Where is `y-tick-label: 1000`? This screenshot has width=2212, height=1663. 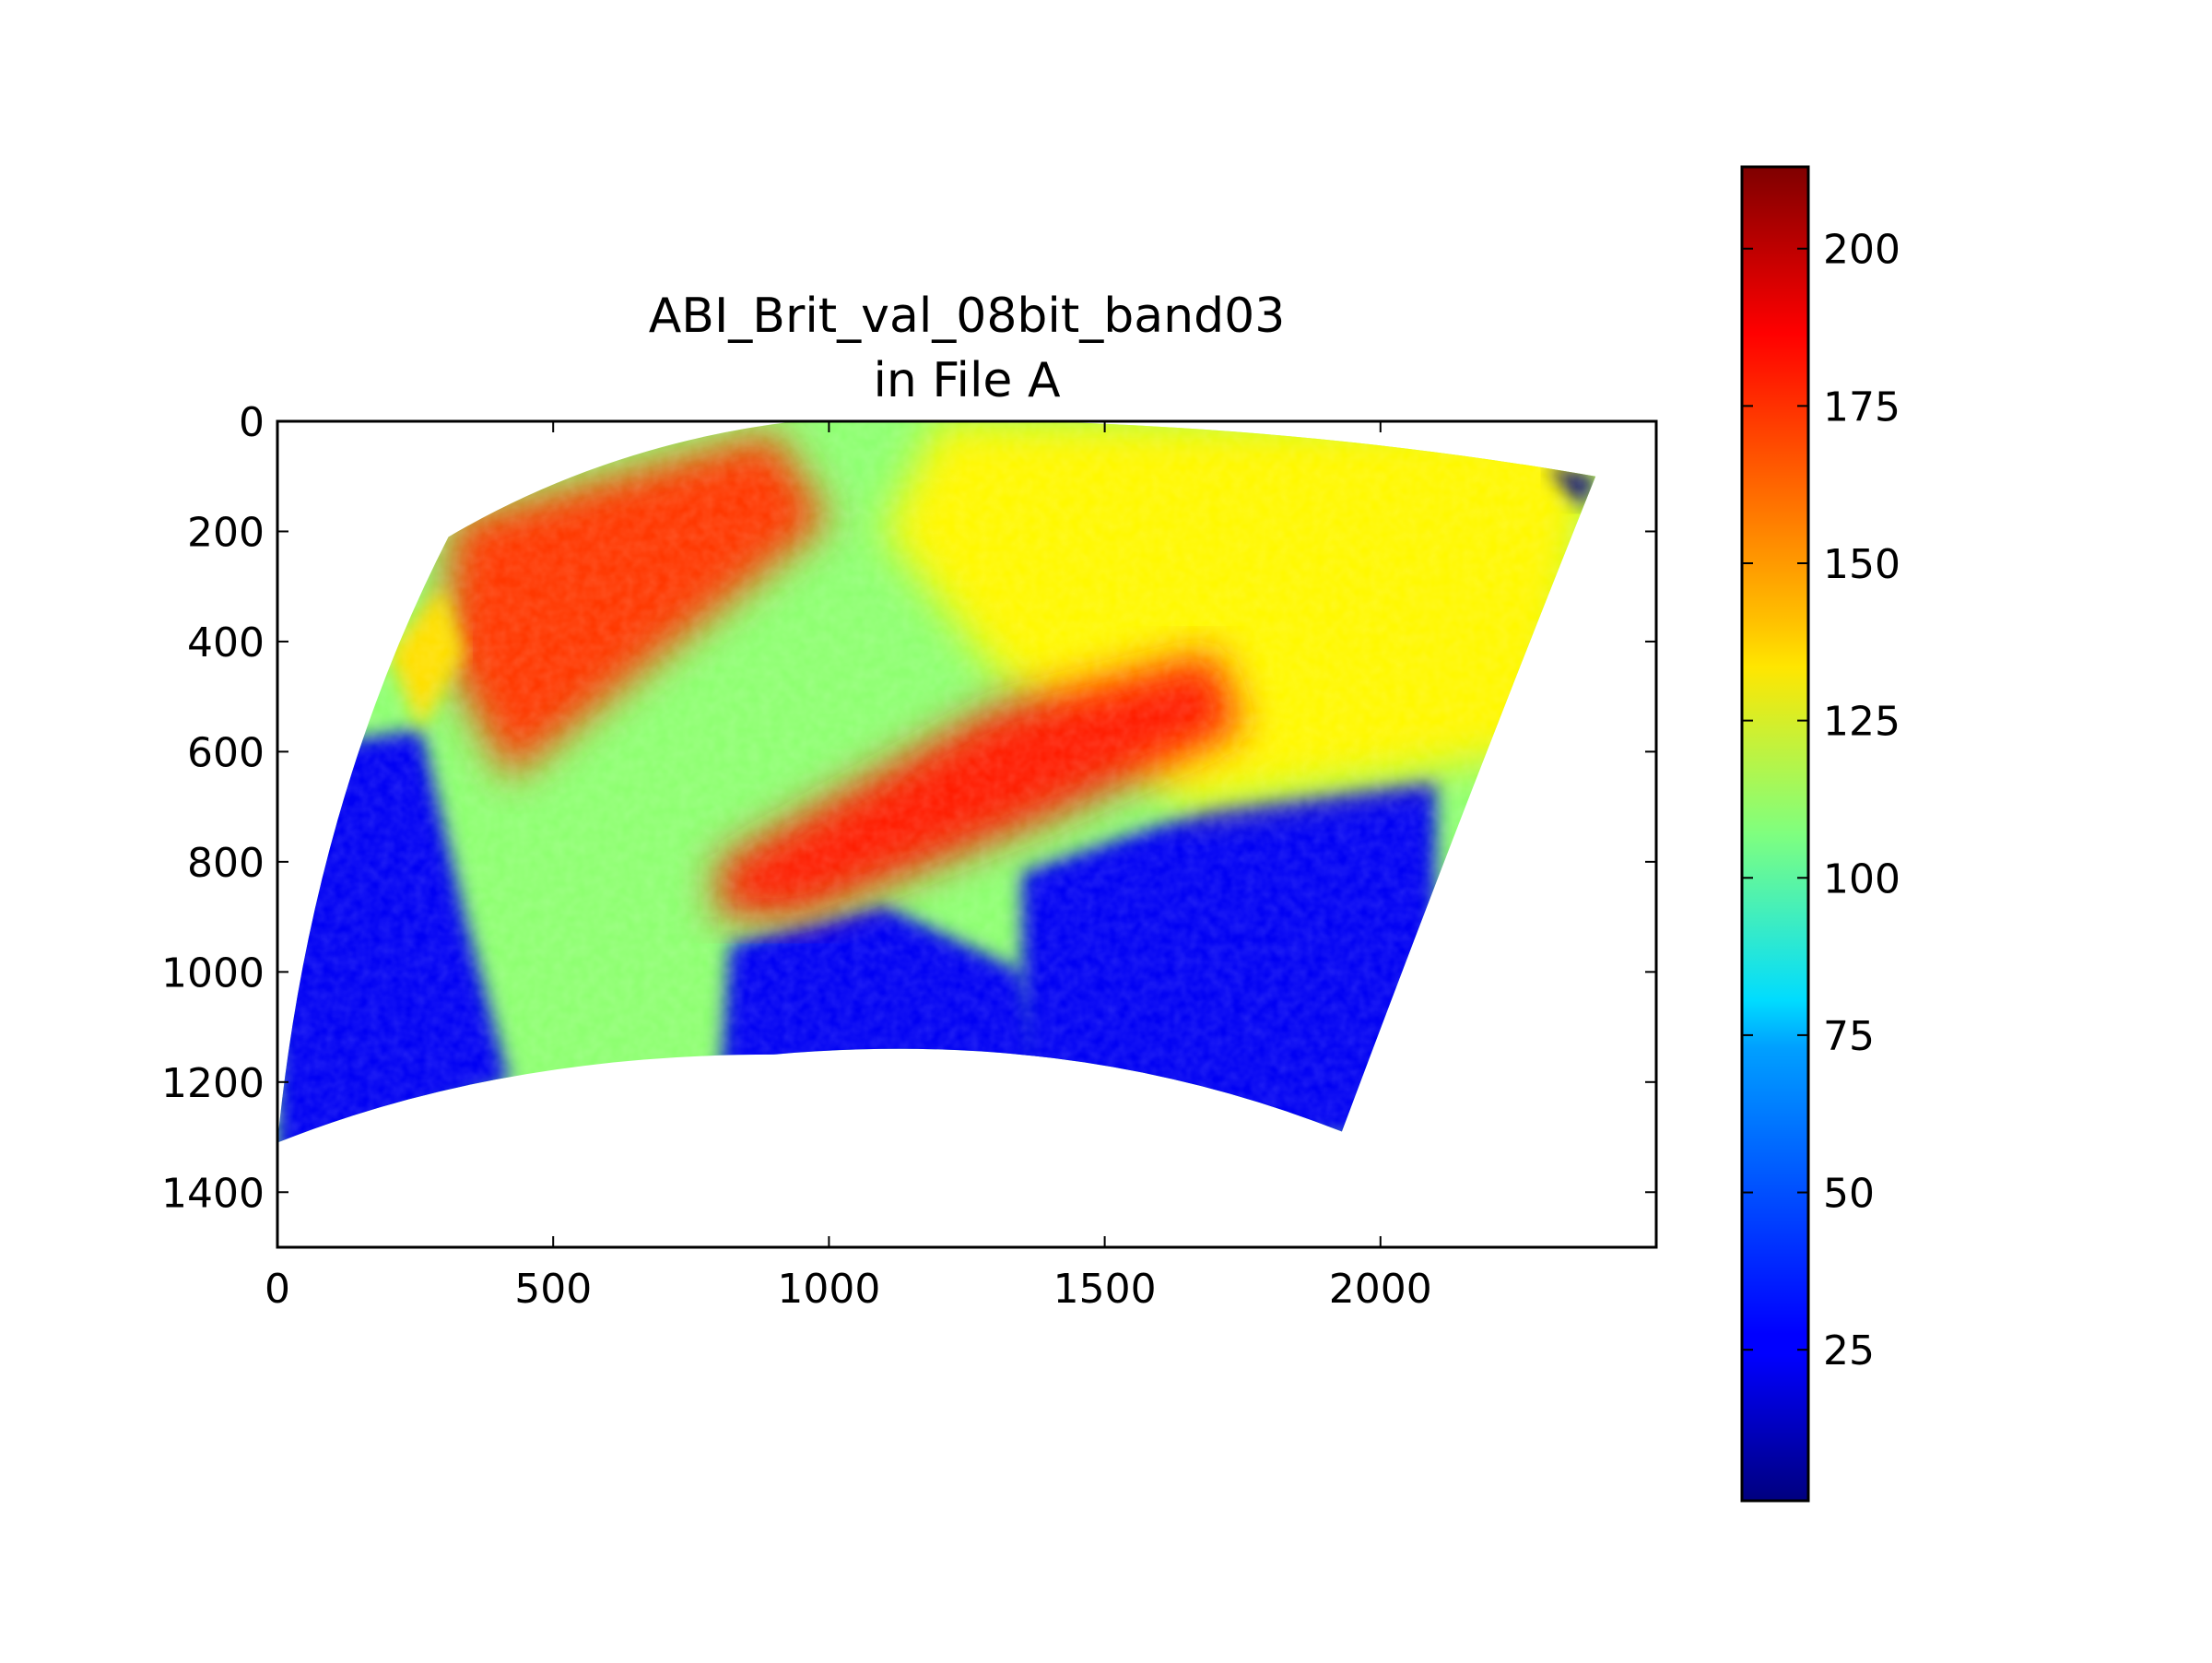 y-tick-label: 1000 is located at coordinates (213, 973).